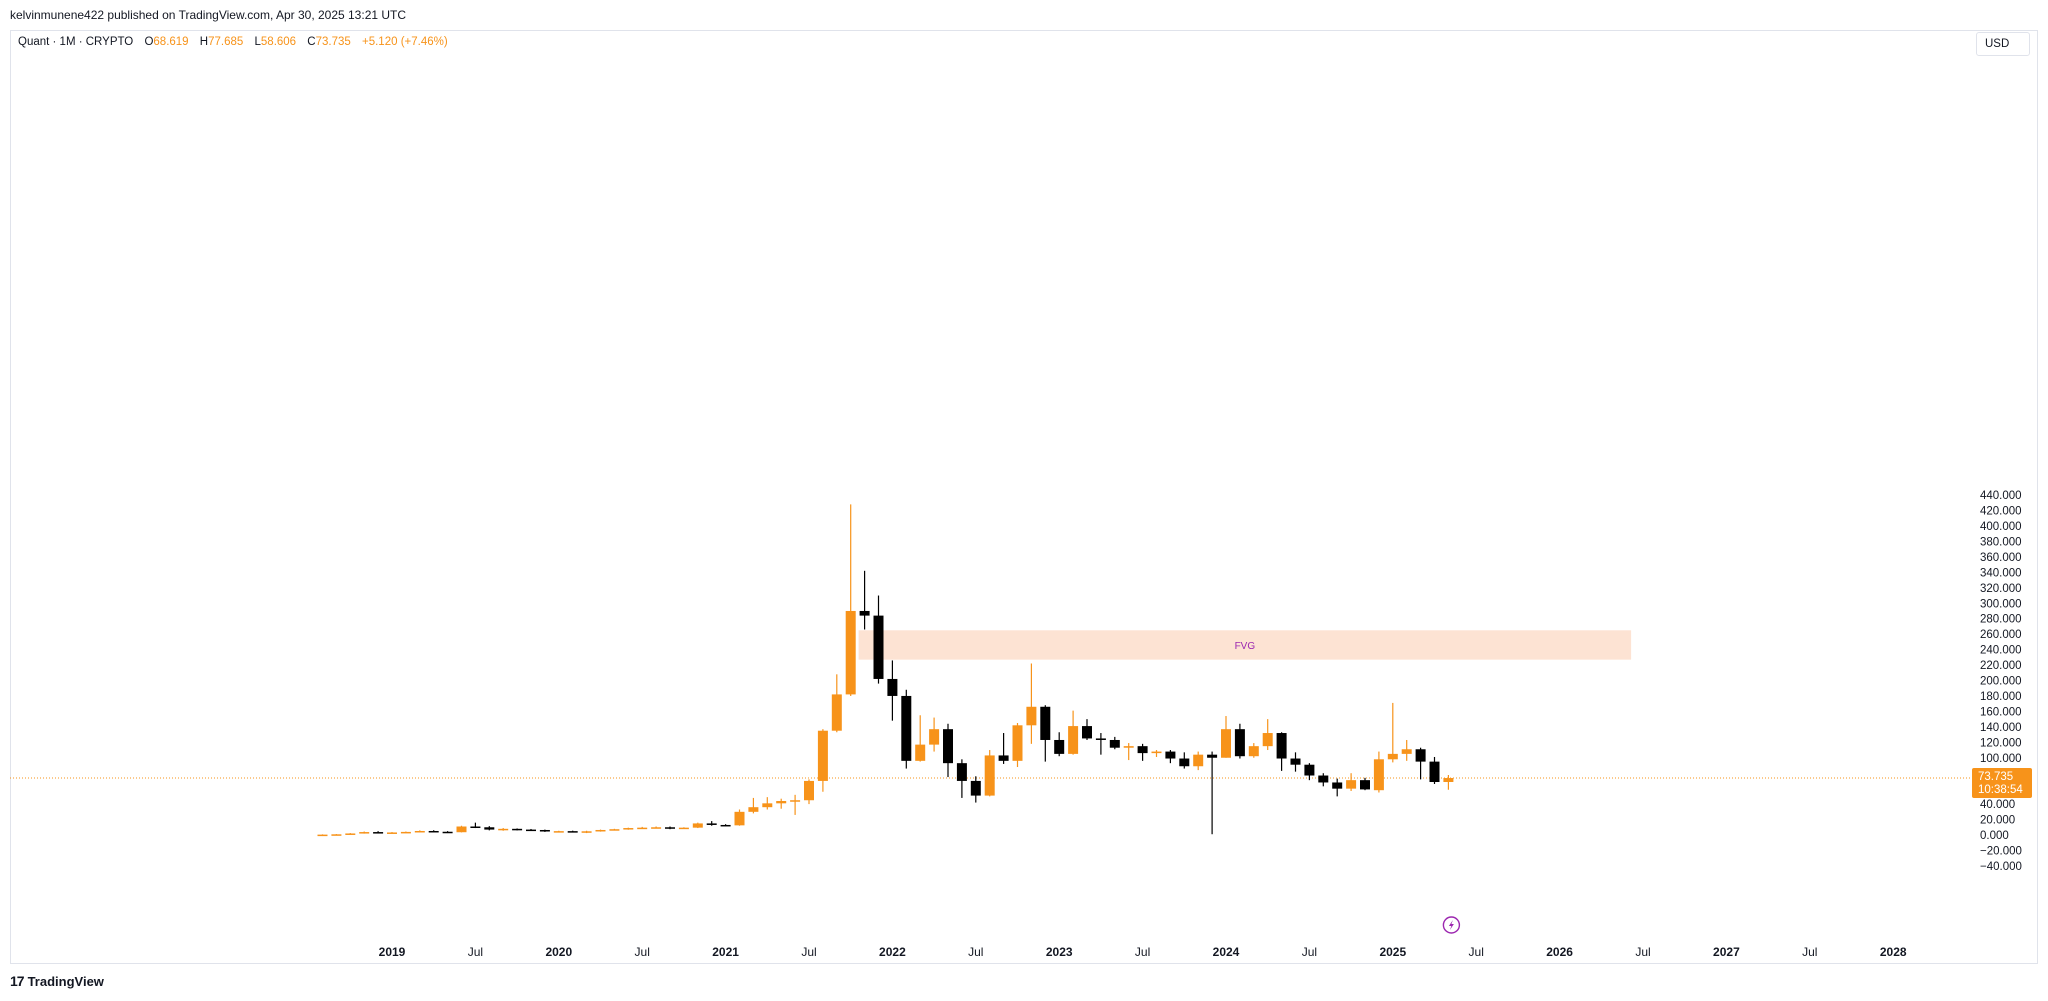 The height and width of the screenshot is (1001, 2048). I want to click on lightning-icon, so click(1451, 925).